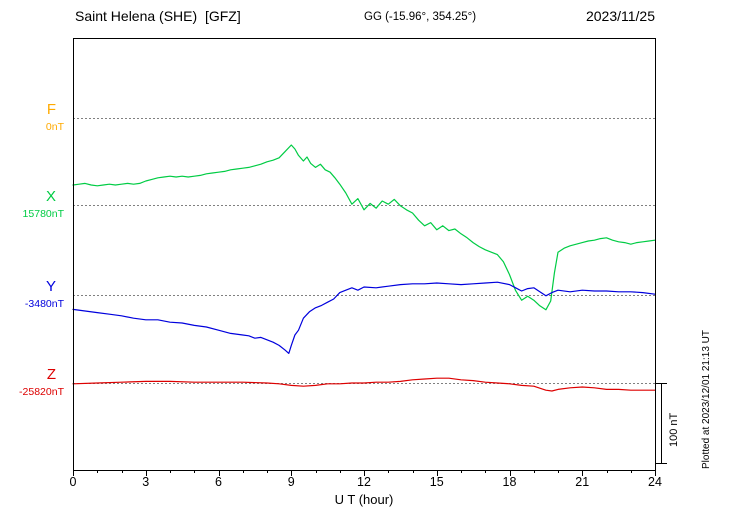 The height and width of the screenshot is (520, 730). Describe the element at coordinates (674, 429) in the screenshot. I see `scale-bar-label: 100 nT` at that location.